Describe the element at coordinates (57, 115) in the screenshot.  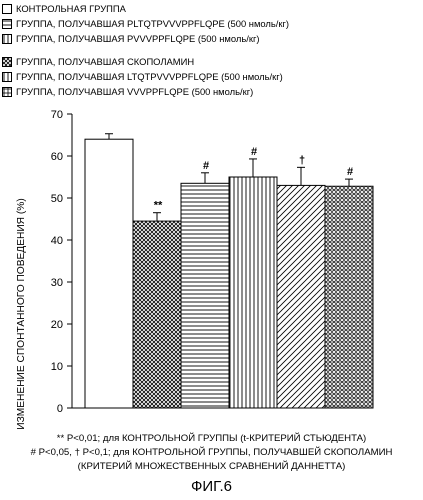
I see `y-tick-label: 70` at that location.